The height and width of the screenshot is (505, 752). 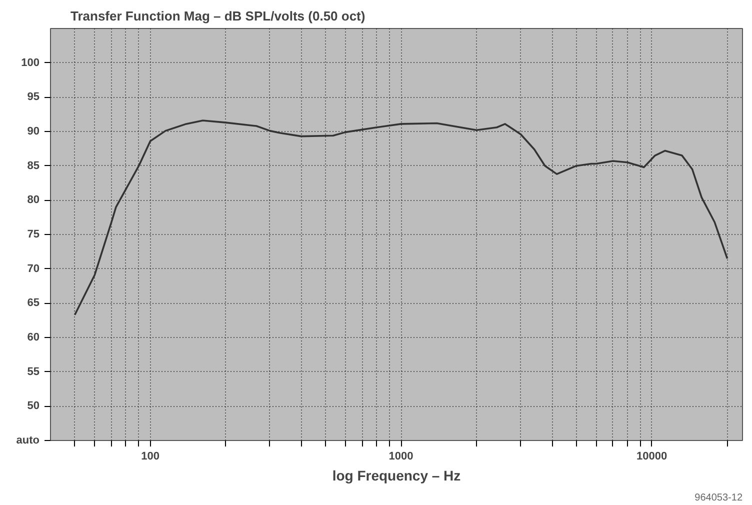 What do you see at coordinates (150, 456) in the screenshot?
I see `x-tick-label: 100` at bounding box center [150, 456].